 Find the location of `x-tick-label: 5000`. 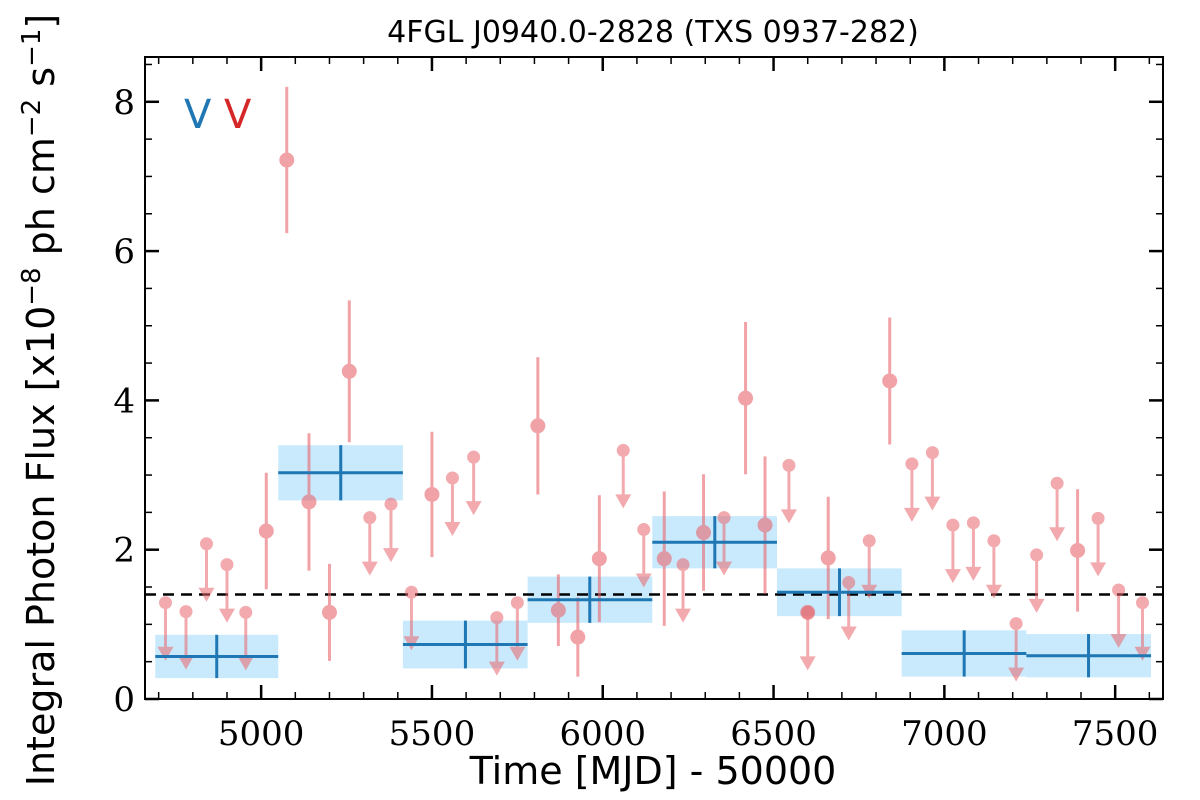

x-tick-label: 5000 is located at coordinates (261, 734).